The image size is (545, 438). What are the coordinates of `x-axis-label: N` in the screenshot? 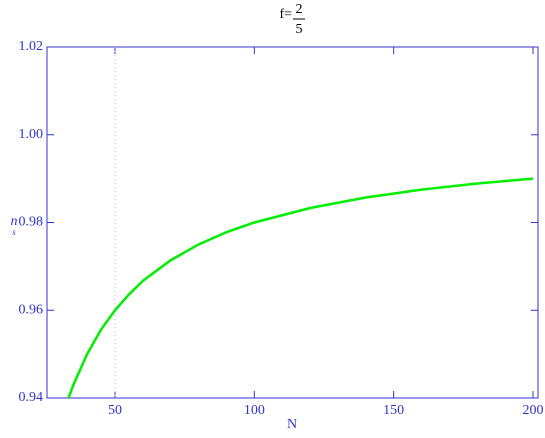 It's located at (292, 424).